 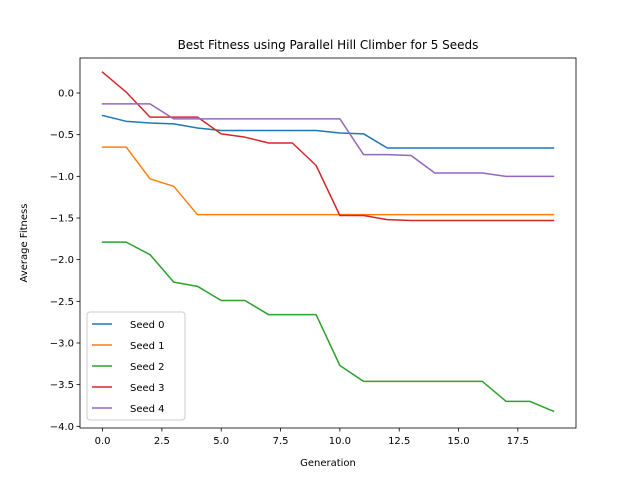 I want to click on legend: Seed 0 Seed 1 Seed 2 Seed 3 Seed 4, so click(x=136, y=366).